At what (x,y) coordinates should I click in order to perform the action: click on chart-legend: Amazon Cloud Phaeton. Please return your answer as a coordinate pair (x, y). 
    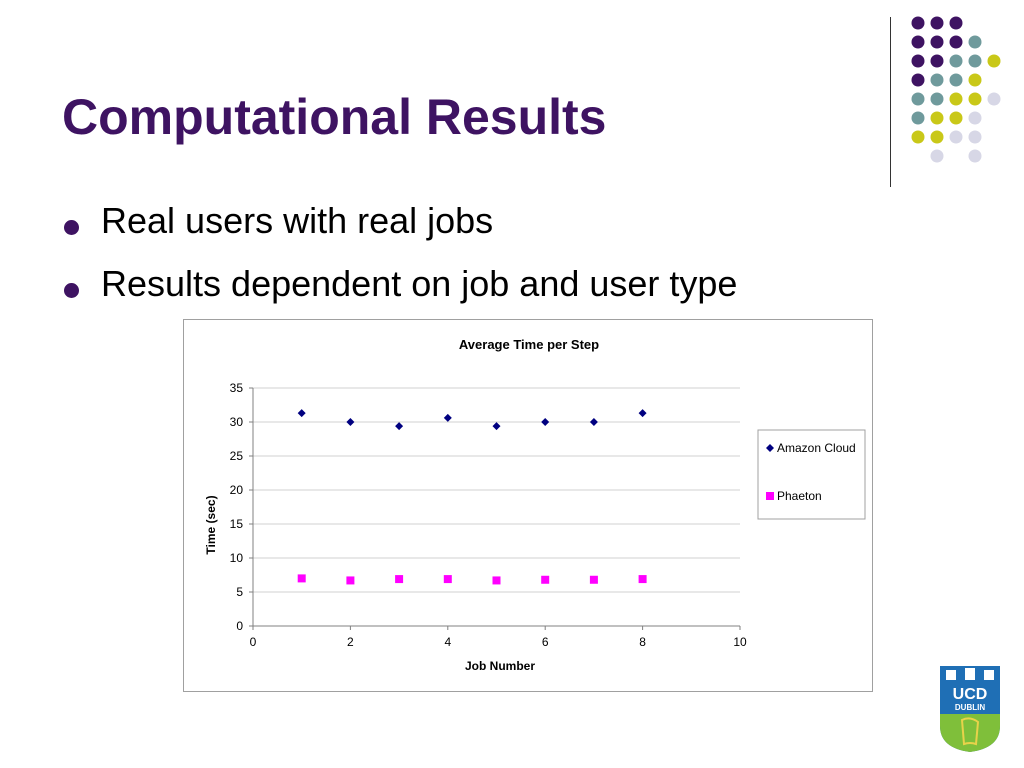
    Looking at the image, I should click on (811, 474).